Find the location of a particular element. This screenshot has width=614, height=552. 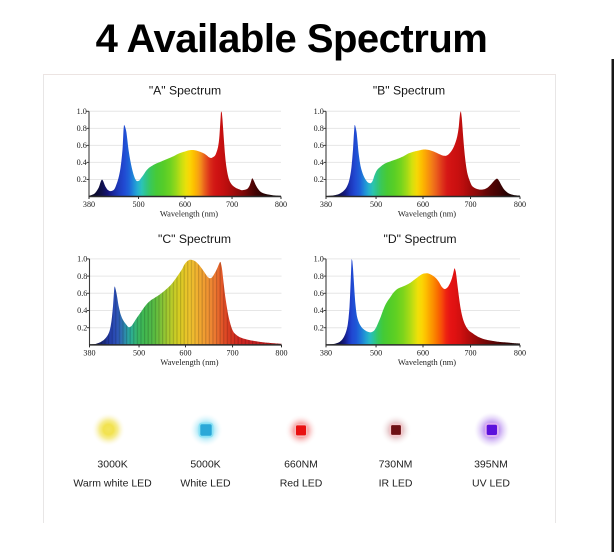

svg-text: "D" Spectrum is located at coordinates (420, 239).